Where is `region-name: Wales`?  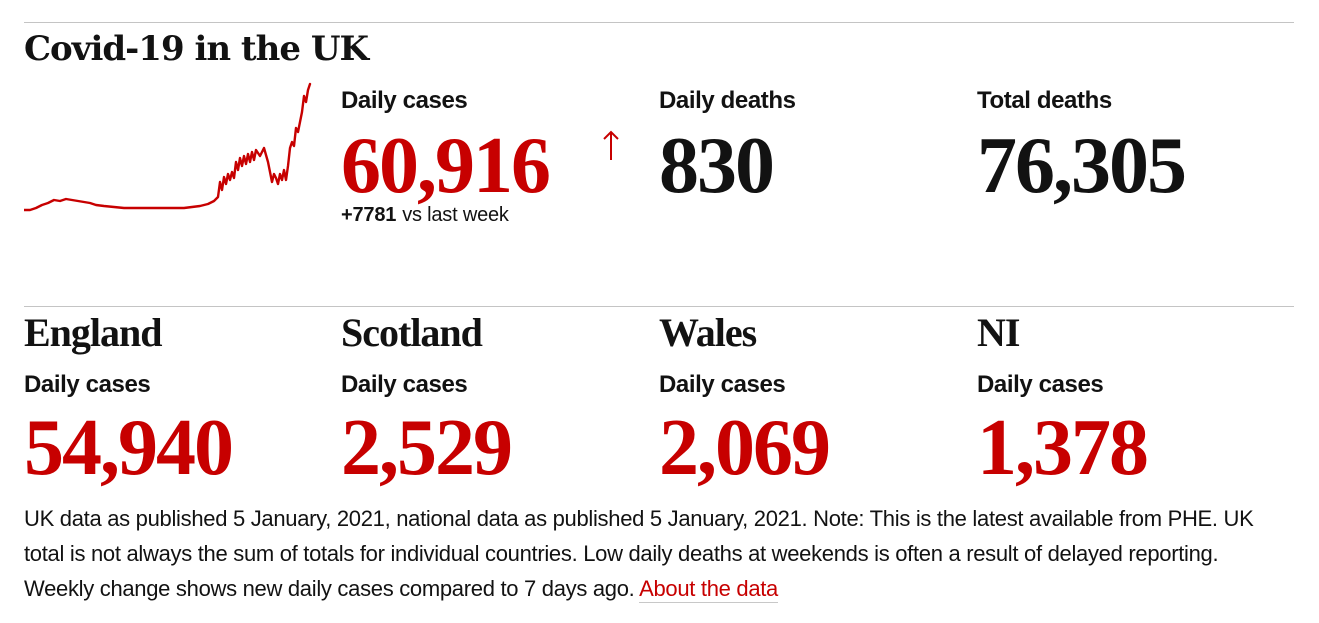 region-name: Wales is located at coordinates (708, 332).